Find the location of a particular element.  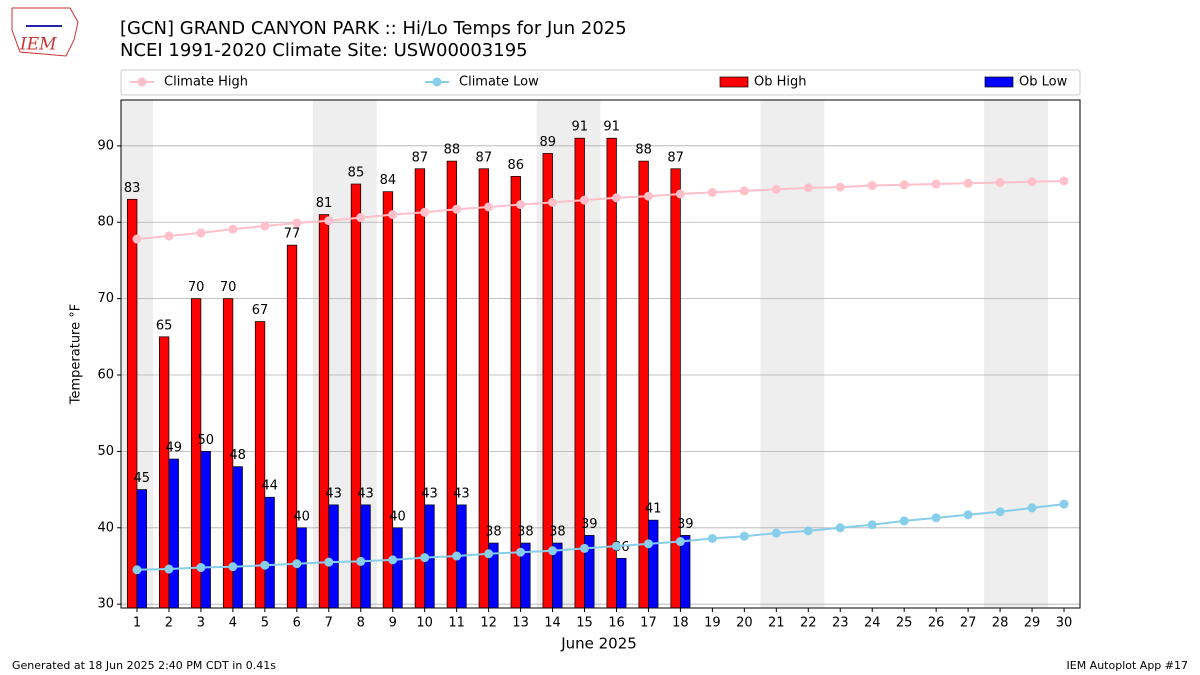

bar-label: 83 is located at coordinates (132, 188).